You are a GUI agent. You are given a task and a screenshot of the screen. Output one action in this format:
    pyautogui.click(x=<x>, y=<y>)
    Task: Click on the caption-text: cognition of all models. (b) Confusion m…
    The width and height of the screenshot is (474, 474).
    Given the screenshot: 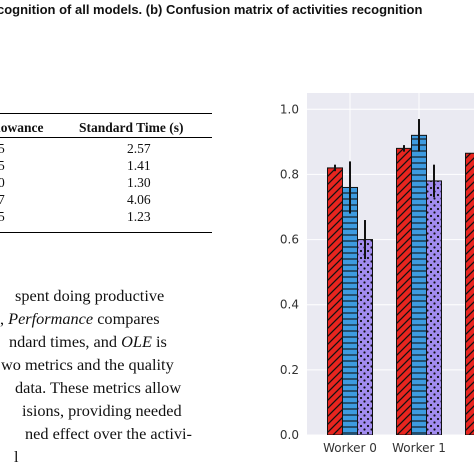 What is the action you would take?
    pyautogui.click(x=211, y=9)
    